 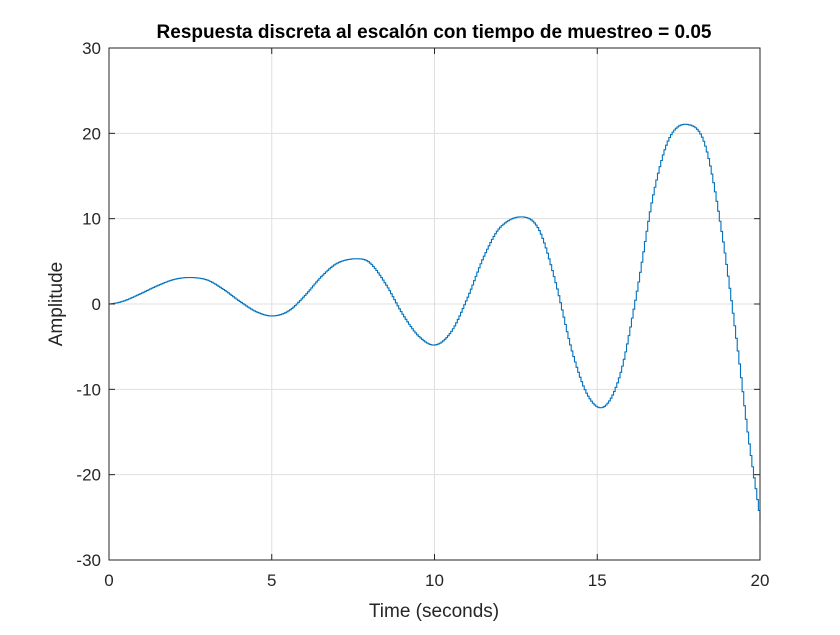 I want to click on x-tick-label: 10, so click(x=434, y=580).